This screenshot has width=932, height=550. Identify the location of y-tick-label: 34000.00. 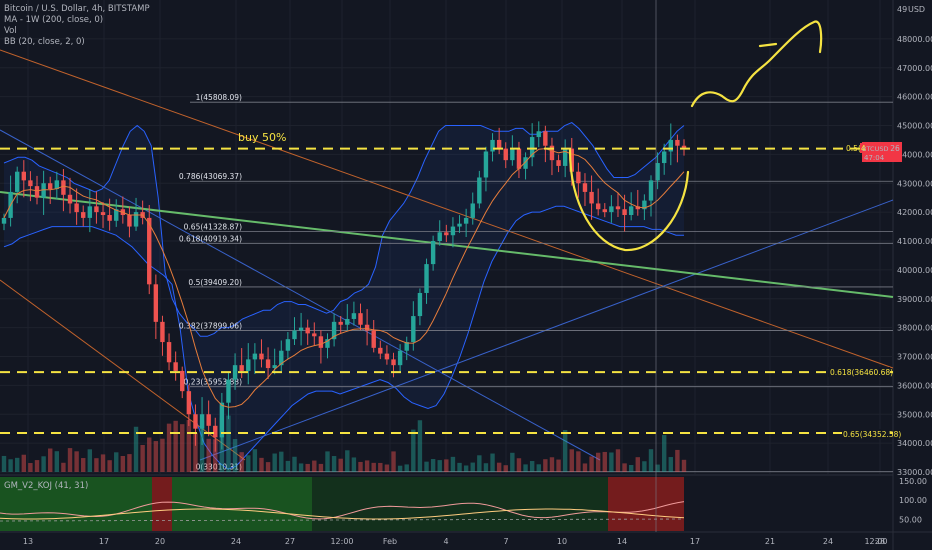
(914, 443).